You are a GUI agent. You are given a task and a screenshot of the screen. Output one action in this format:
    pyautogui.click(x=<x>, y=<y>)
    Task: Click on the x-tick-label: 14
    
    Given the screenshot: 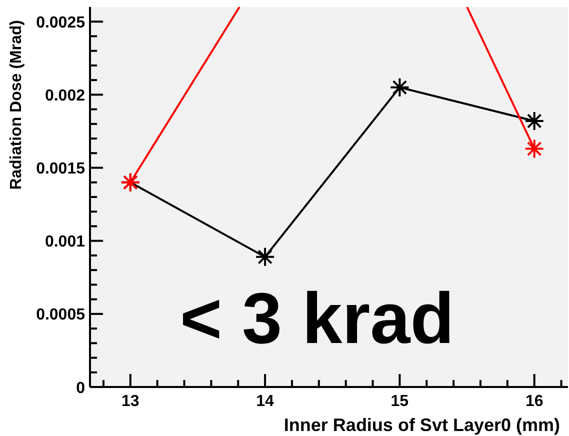 What is the action you would take?
    pyautogui.click(x=265, y=401)
    